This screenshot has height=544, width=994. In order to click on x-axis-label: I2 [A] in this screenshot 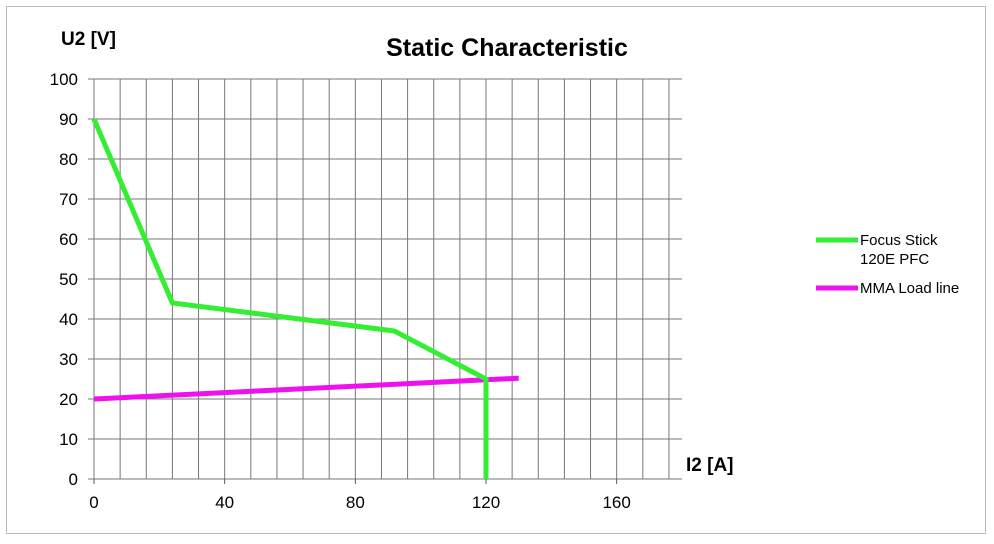, I will do `click(710, 465)`.